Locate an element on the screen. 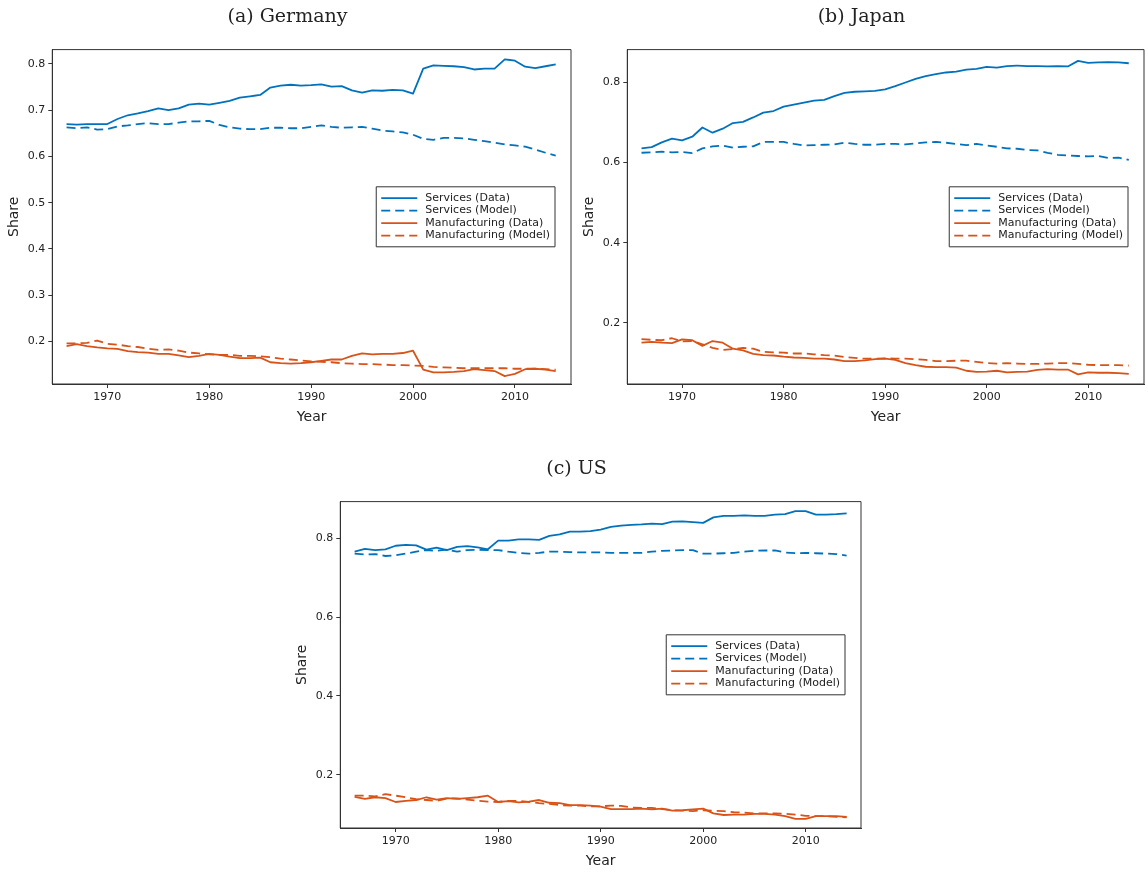 The height and width of the screenshot is (874, 1148). chart-title: (b) Japan is located at coordinates (861, 15).